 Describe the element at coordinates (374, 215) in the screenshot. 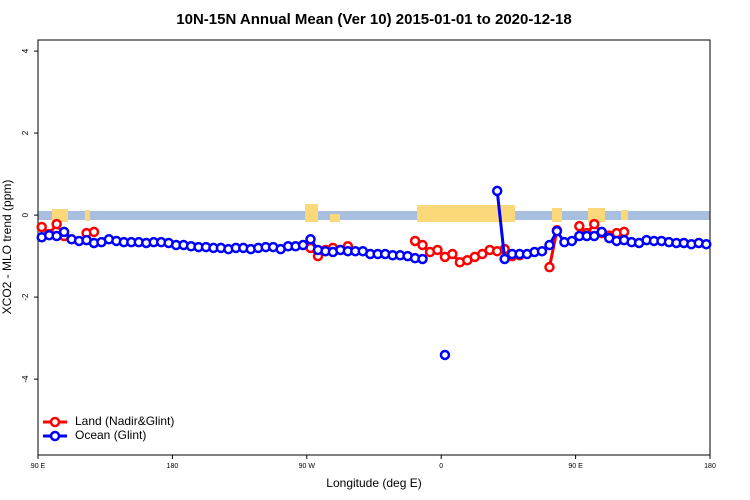

I see `ocean-band` at that location.